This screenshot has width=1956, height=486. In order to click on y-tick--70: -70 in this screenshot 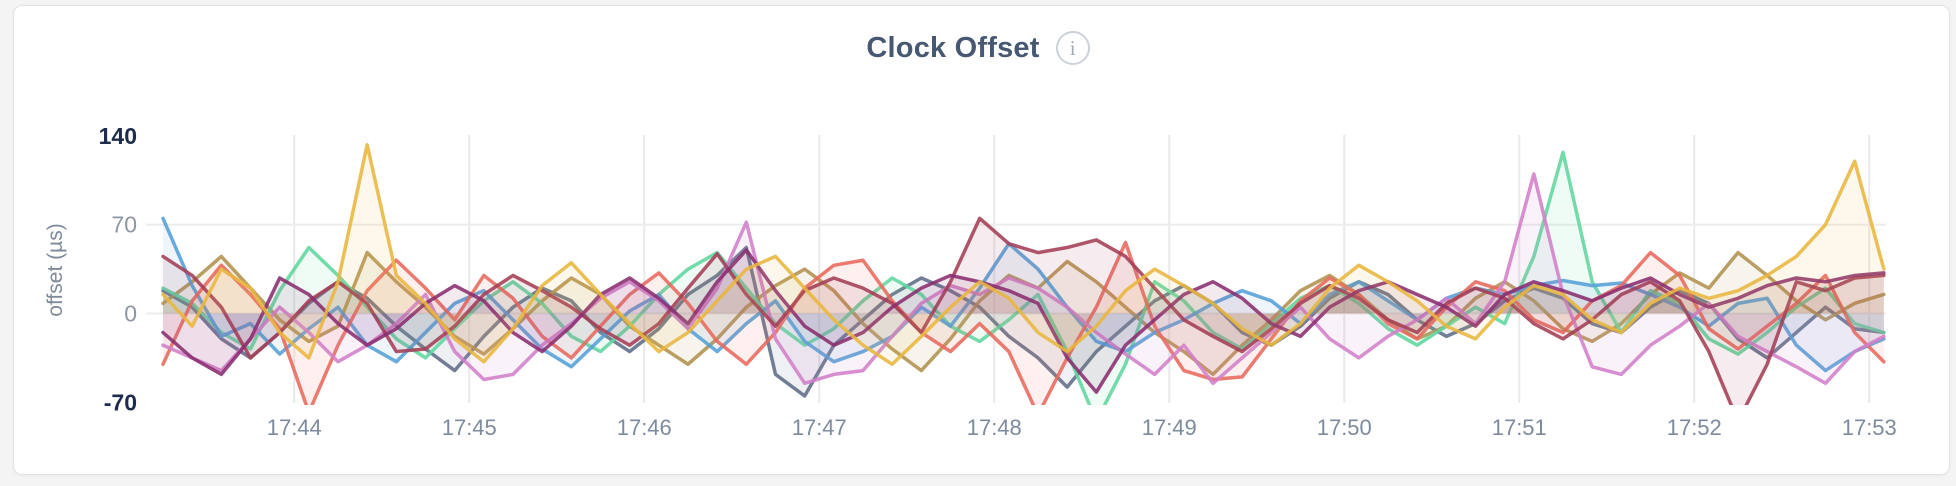, I will do `click(120, 402)`.